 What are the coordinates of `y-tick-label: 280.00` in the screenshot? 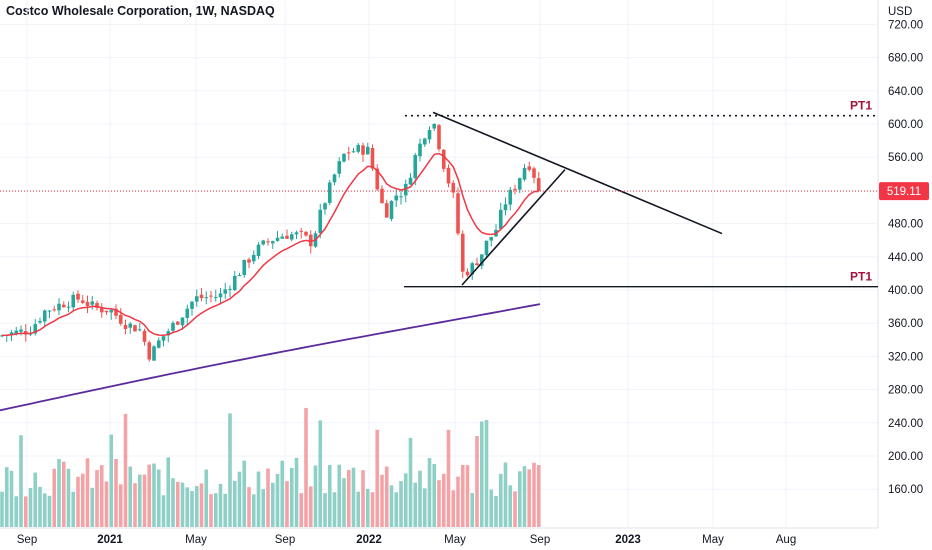 It's located at (905, 391).